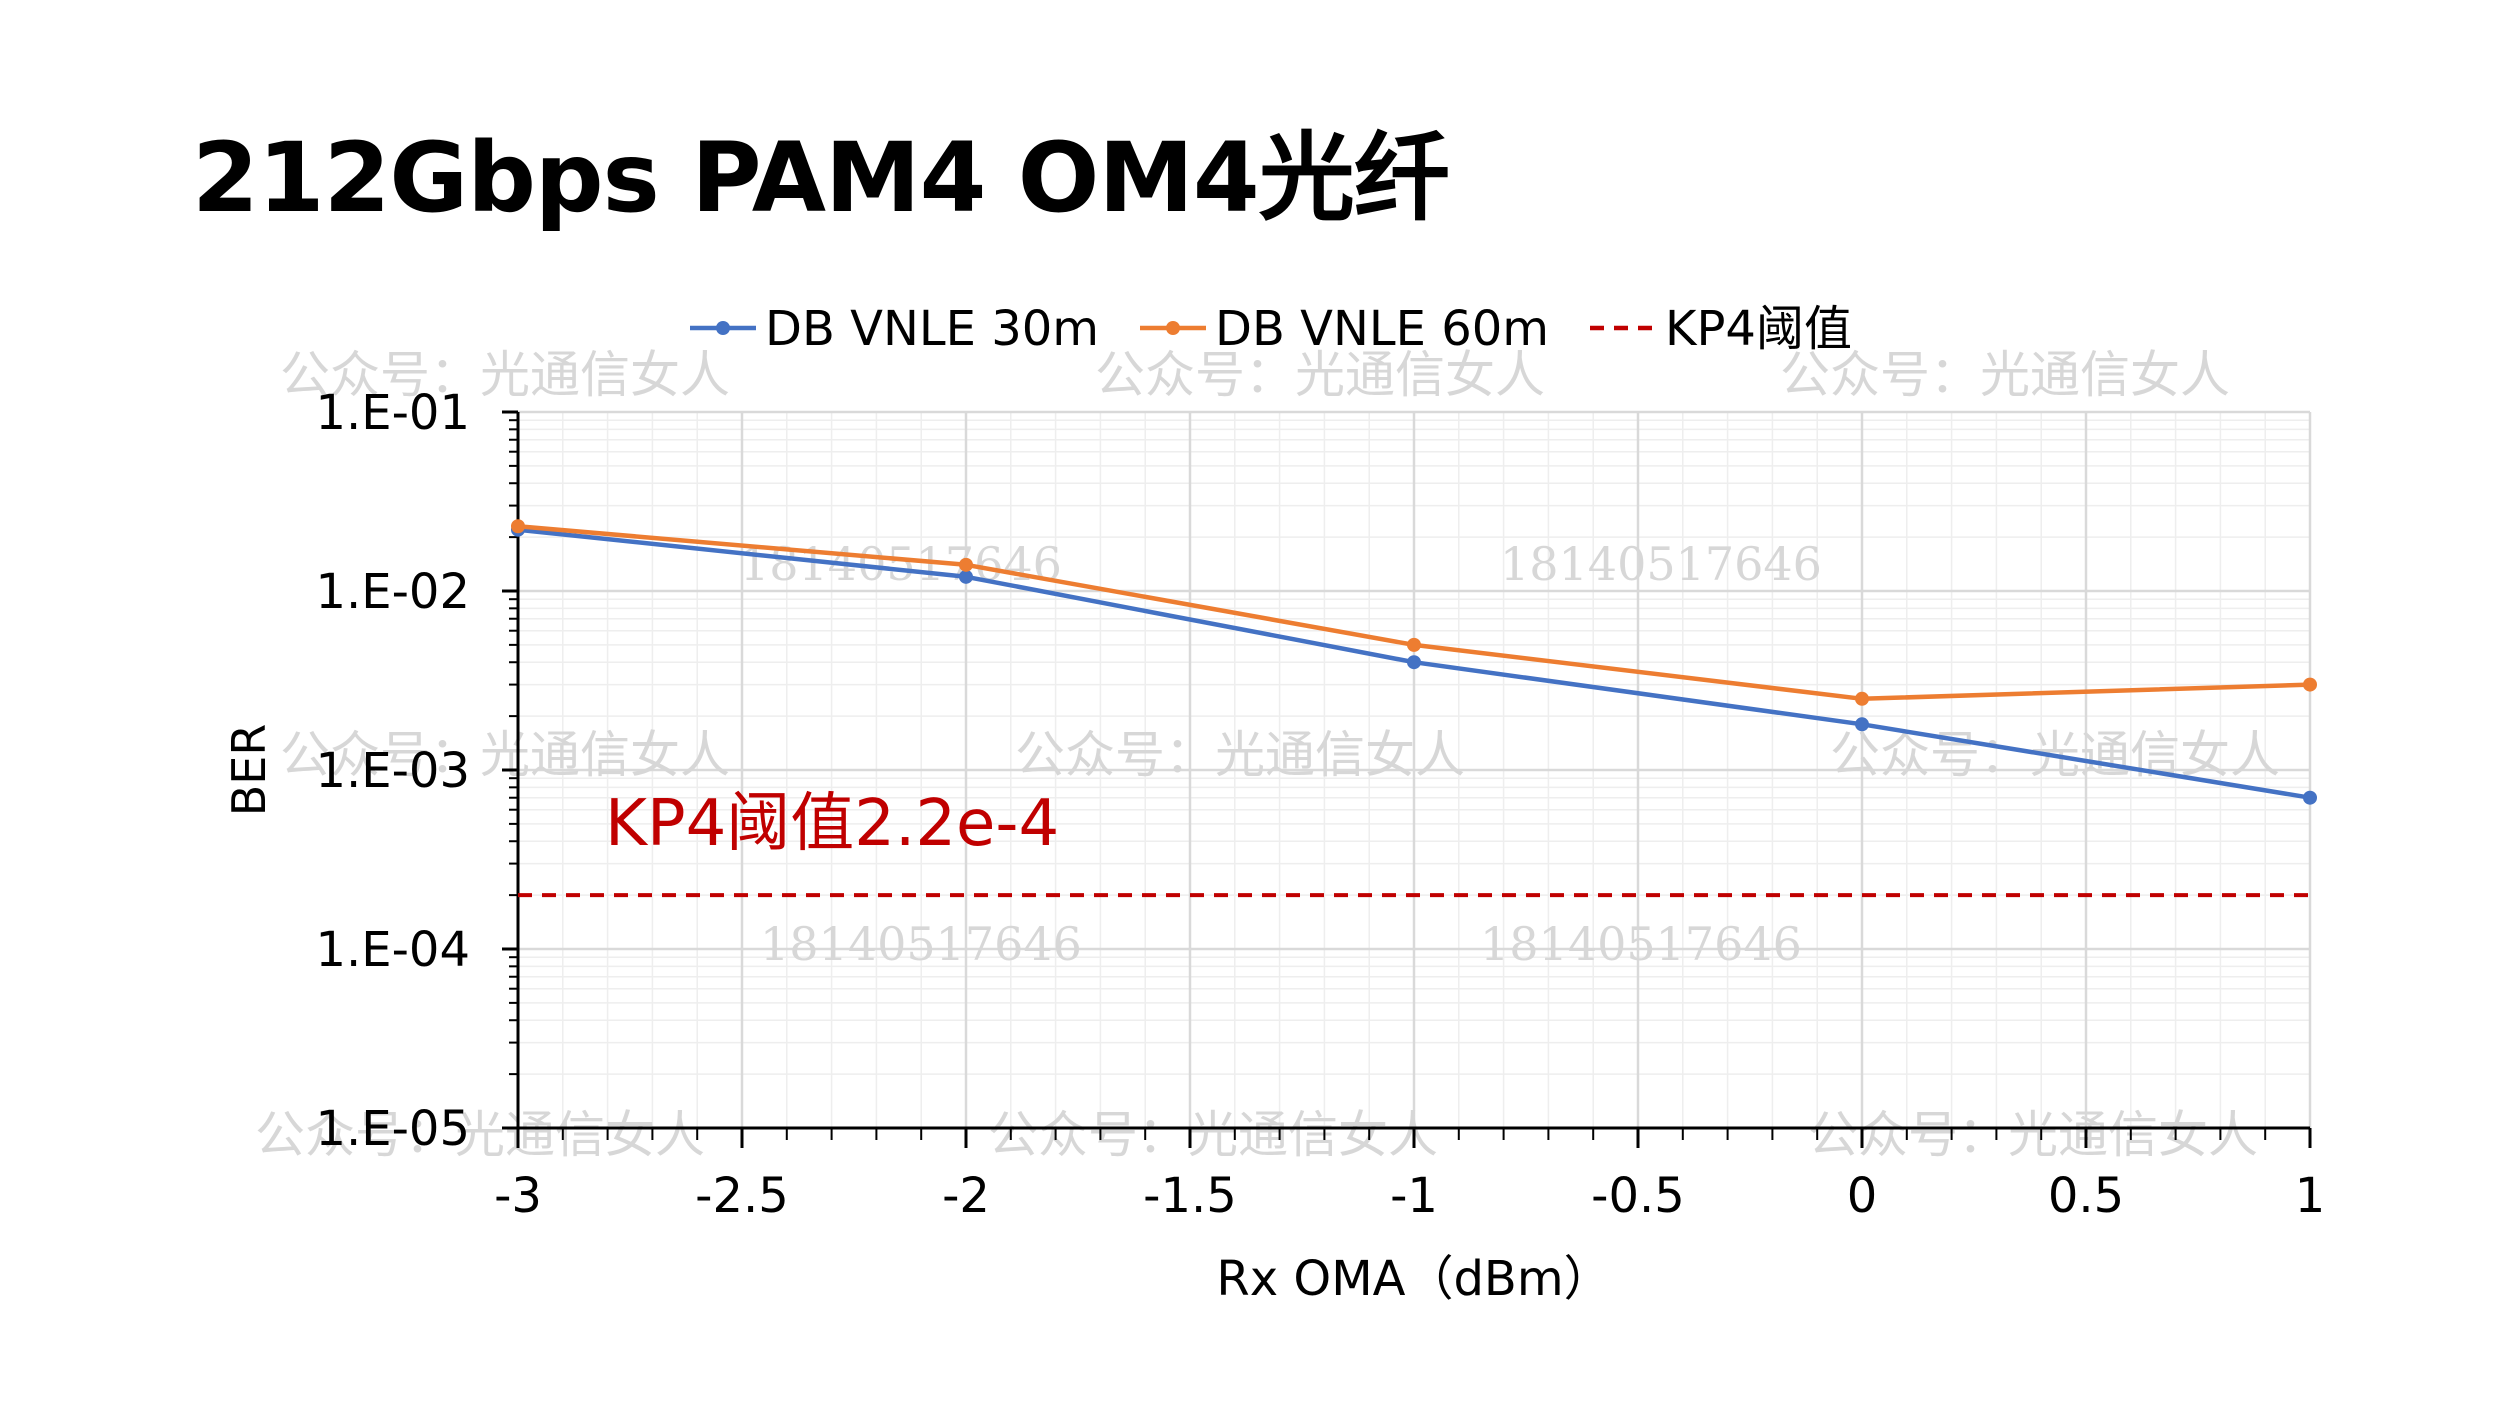  What do you see at coordinates (821, 178) in the screenshot?
I see `page-title: 212Gbps PAM4 OM4光纤` at bounding box center [821, 178].